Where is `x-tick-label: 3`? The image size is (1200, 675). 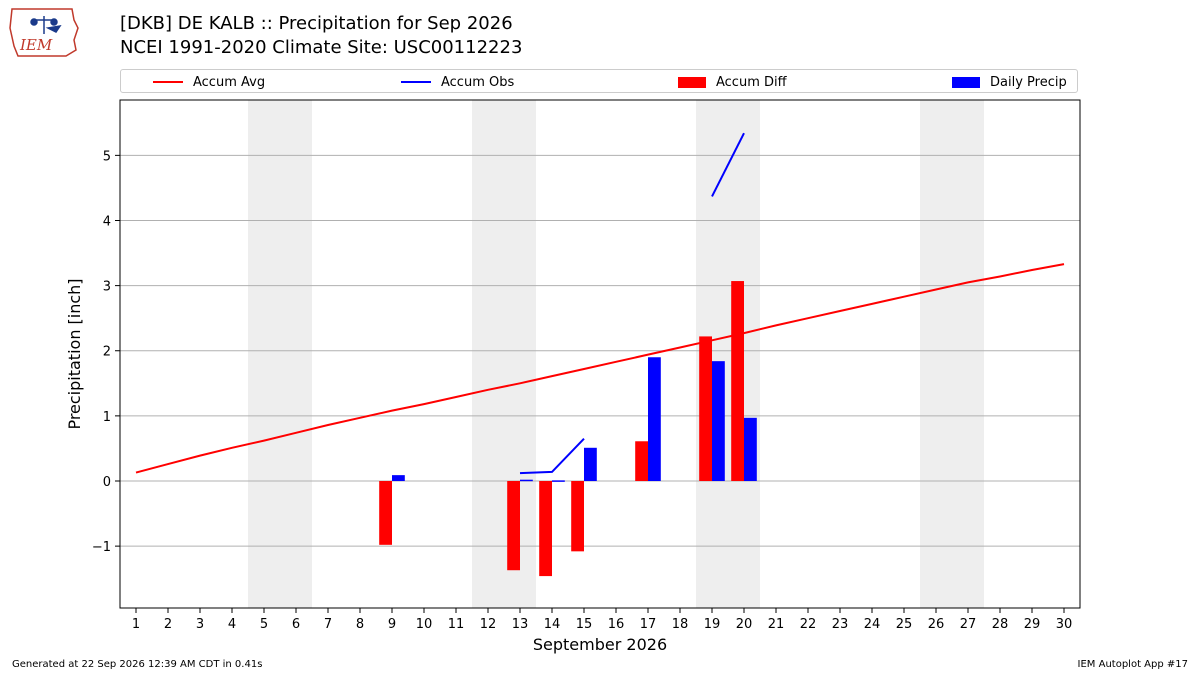 x-tick-label: 3 is located at coordinates (200, 624).